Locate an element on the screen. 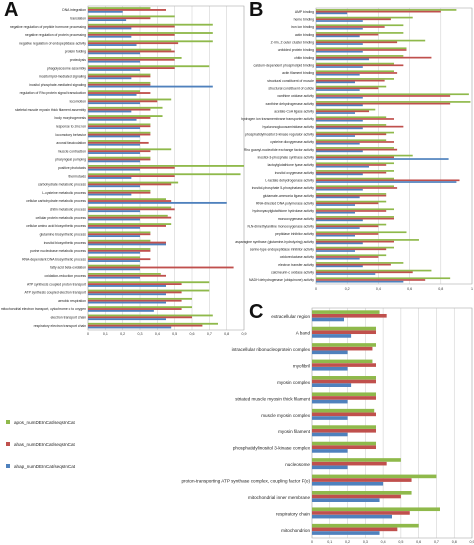 This screenshot has width=474, height=545. panel-b-category-label: structural constituent of cuticle is located at coordinates (291, 88).